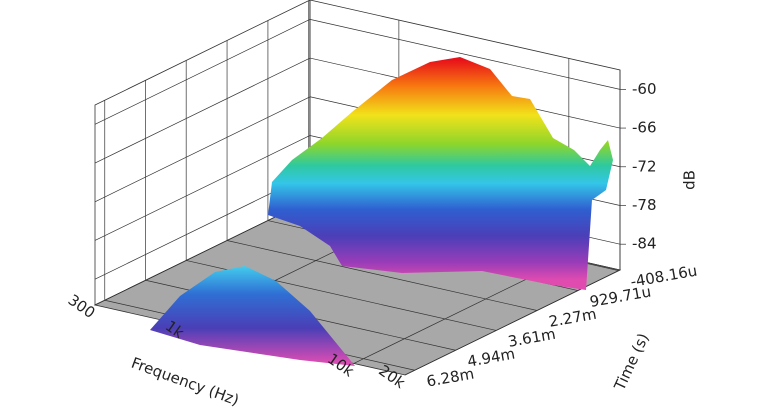 This screenshot has height=415, width=765. What do you see at coordinates (82, 306) in the screenshot?
I see `x-tick-label: 300` at bounding box center [82, 306].